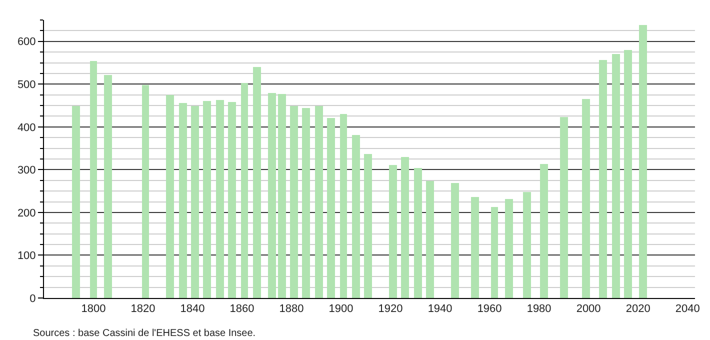 Image resolution: width=710 pixels, height=340 pixels. What do you see at coordinates (291, 309) in the screenshot?
I see `x-tick-label: 1880` at bounding box center [291, 309].